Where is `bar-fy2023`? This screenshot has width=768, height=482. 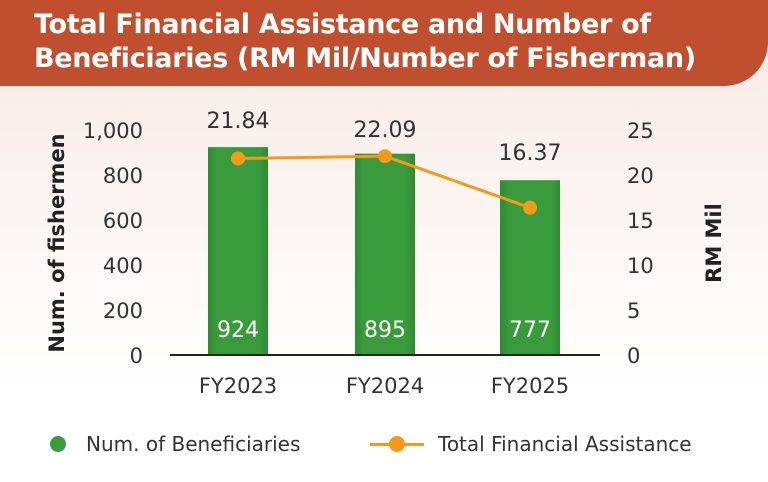
bar-fy2023 is located at coordinates (238, 251).